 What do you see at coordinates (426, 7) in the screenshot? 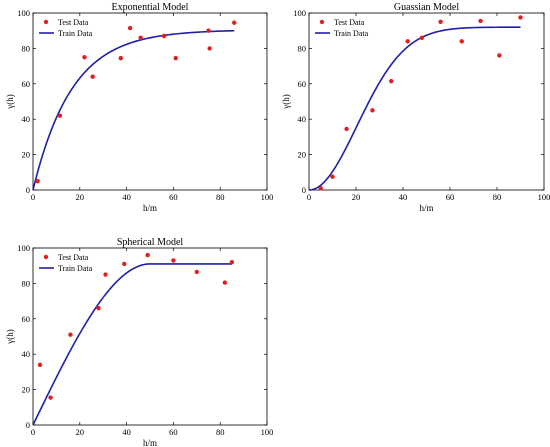
I see `chart-title: Guassian Model` at bounding box center [426, 7].